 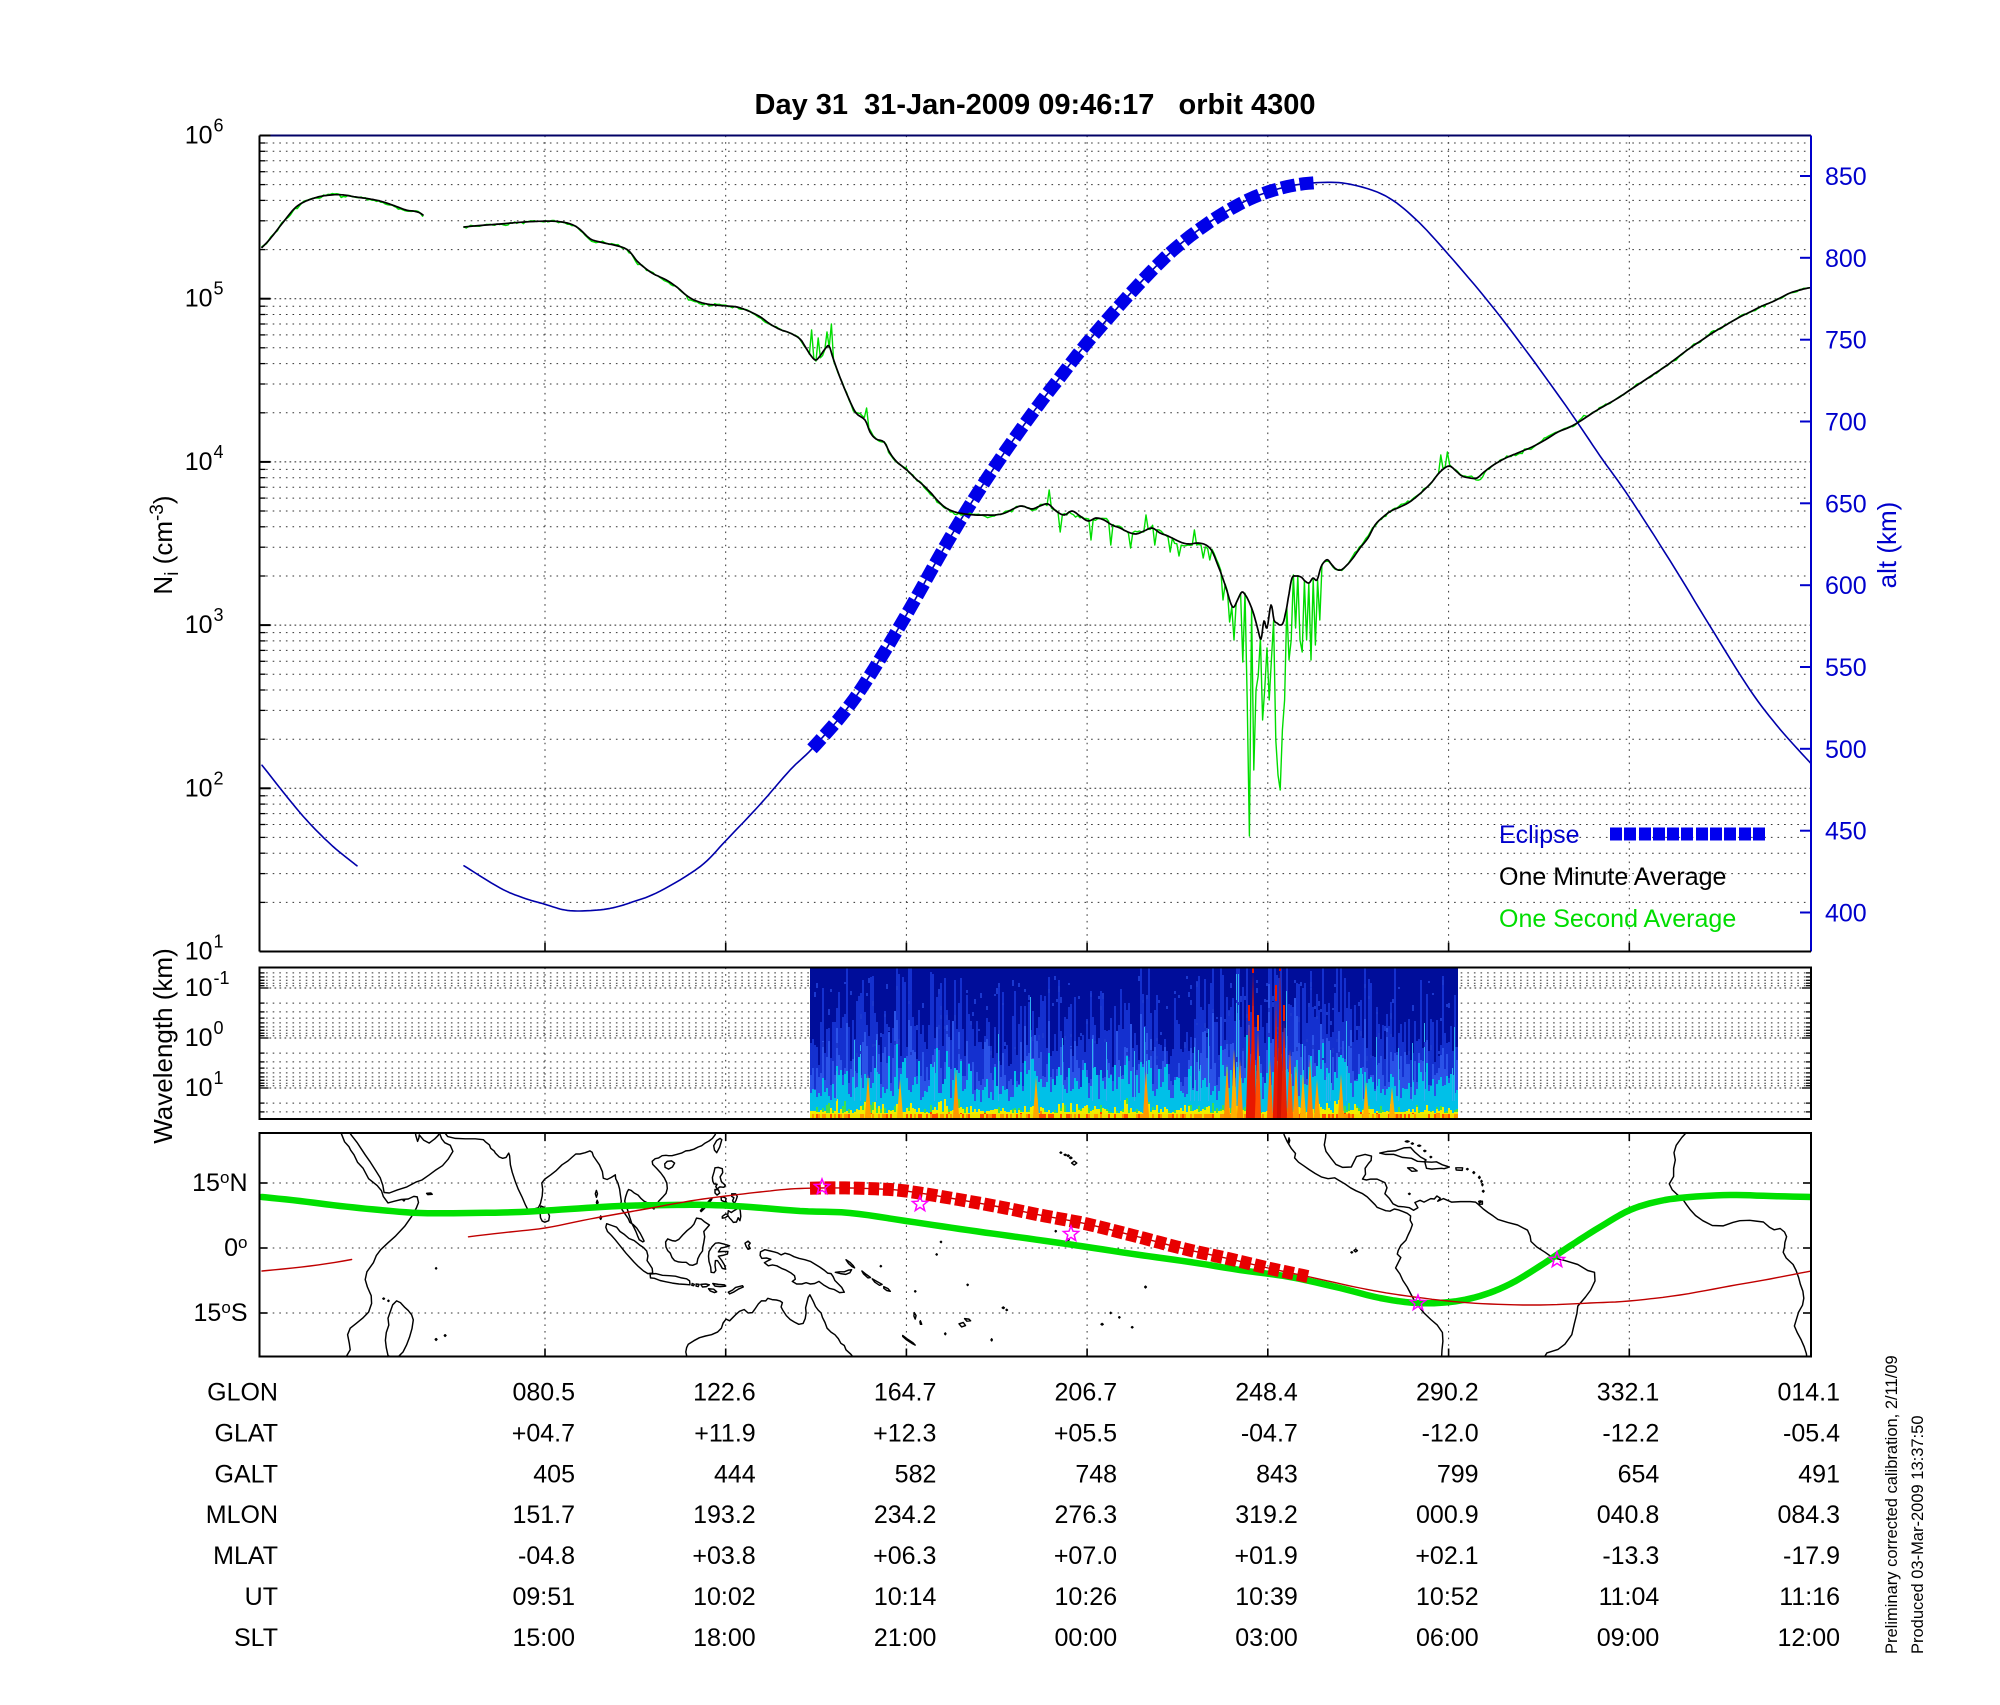 What do you see at coordinates (724, 1393) in the screenshot?
I see `svg-text: 122.6` at bounding box center [724, 1393].